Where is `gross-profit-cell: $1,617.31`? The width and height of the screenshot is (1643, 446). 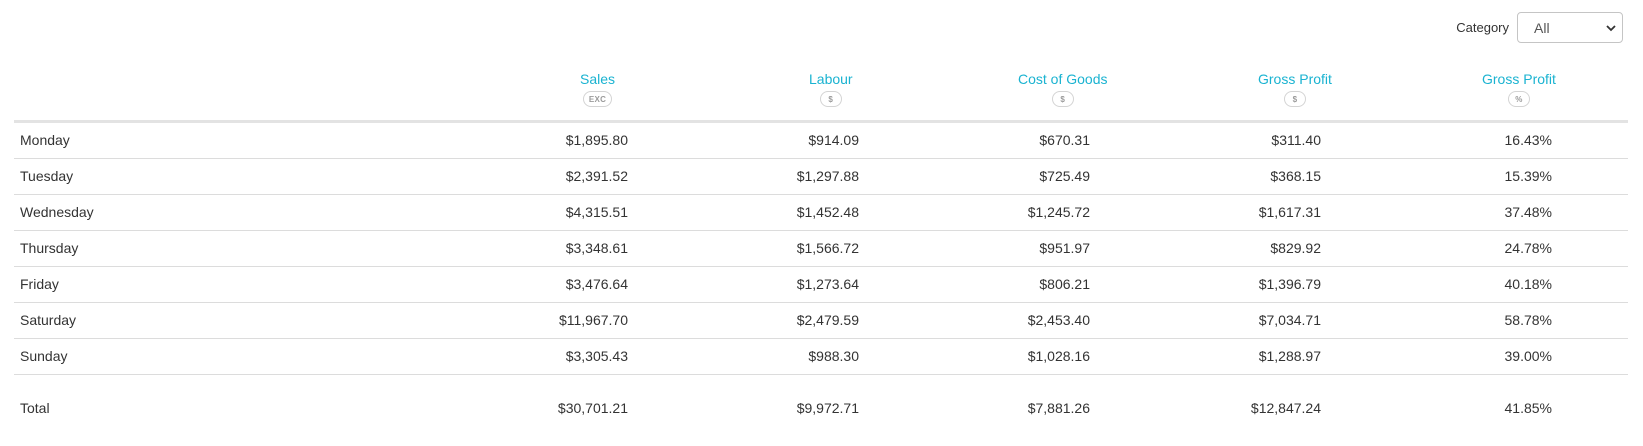
gross-profit-cell: $1,617.31 is located at coordinates (1289, 212).